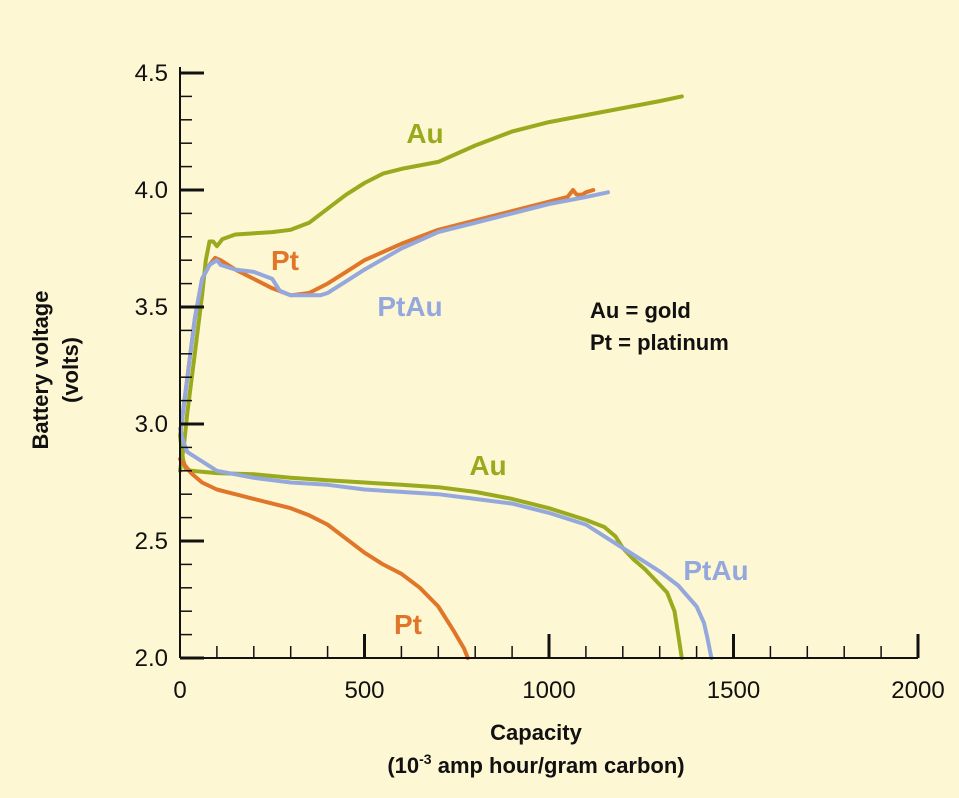 The image size is (959, 798). Describe the element at coordinates (403, 765) in the screenshot. I see `x-axis-units-prefix: (10` at that location.